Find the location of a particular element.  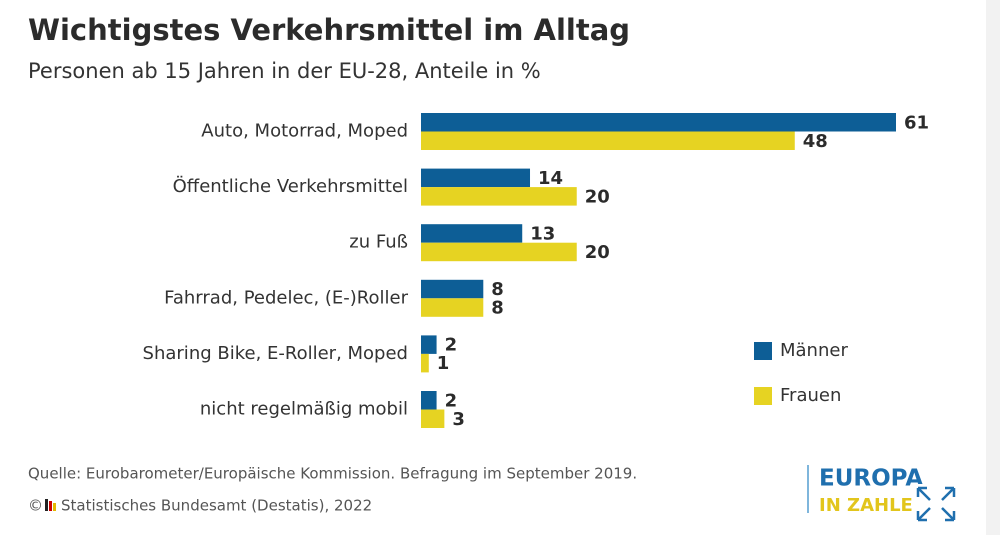

legend-label: Frauen is located at coordinates (810, 395).